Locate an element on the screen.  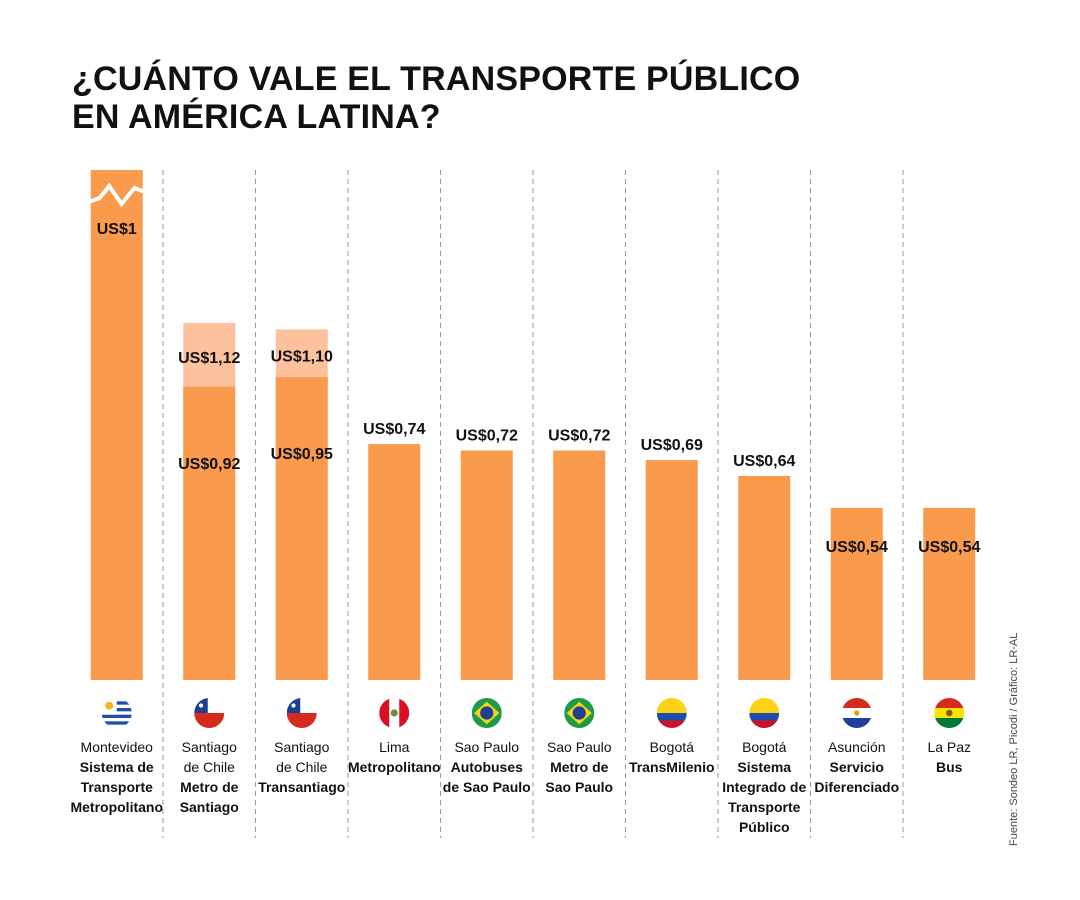
data-label: US$0,64 is located at coordinates (764, 461).